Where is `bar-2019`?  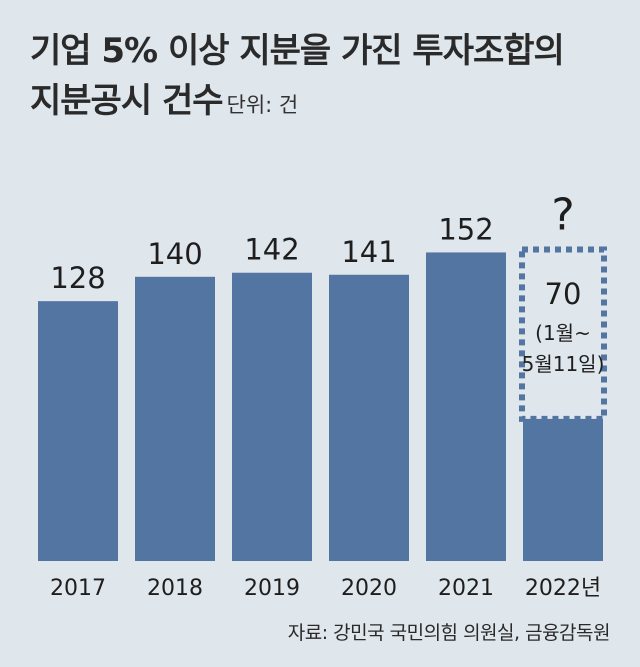
bar-2019 is located at coordinates (272, 416).